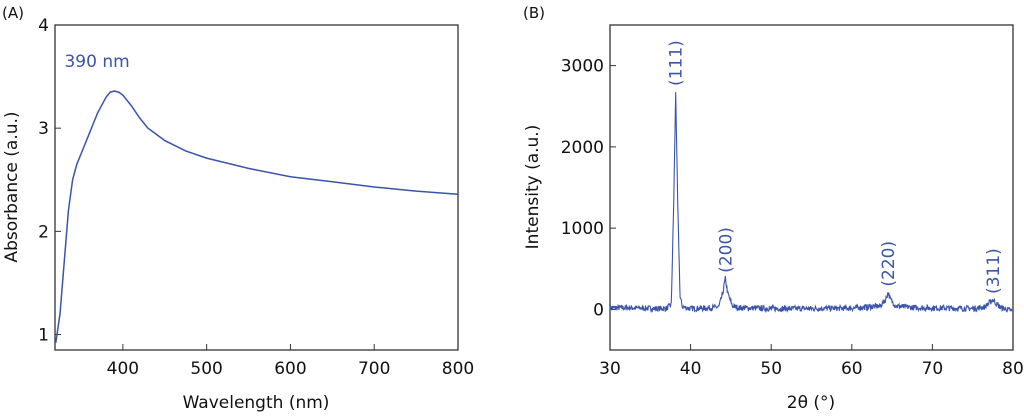 The height and width of the screenshot is (418, 1024). What do you see at coordinates (582, 229) in the screenshot?
I see `y-tick-label: 1000` at bounding box center [582, 229].